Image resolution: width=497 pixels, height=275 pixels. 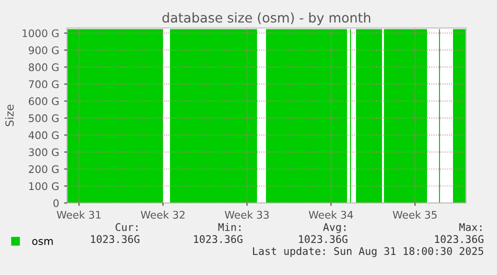 What do you see at coordinates (229, 226) in the screenshot?
I see `text: Min:` at bounding box center [229, 226].